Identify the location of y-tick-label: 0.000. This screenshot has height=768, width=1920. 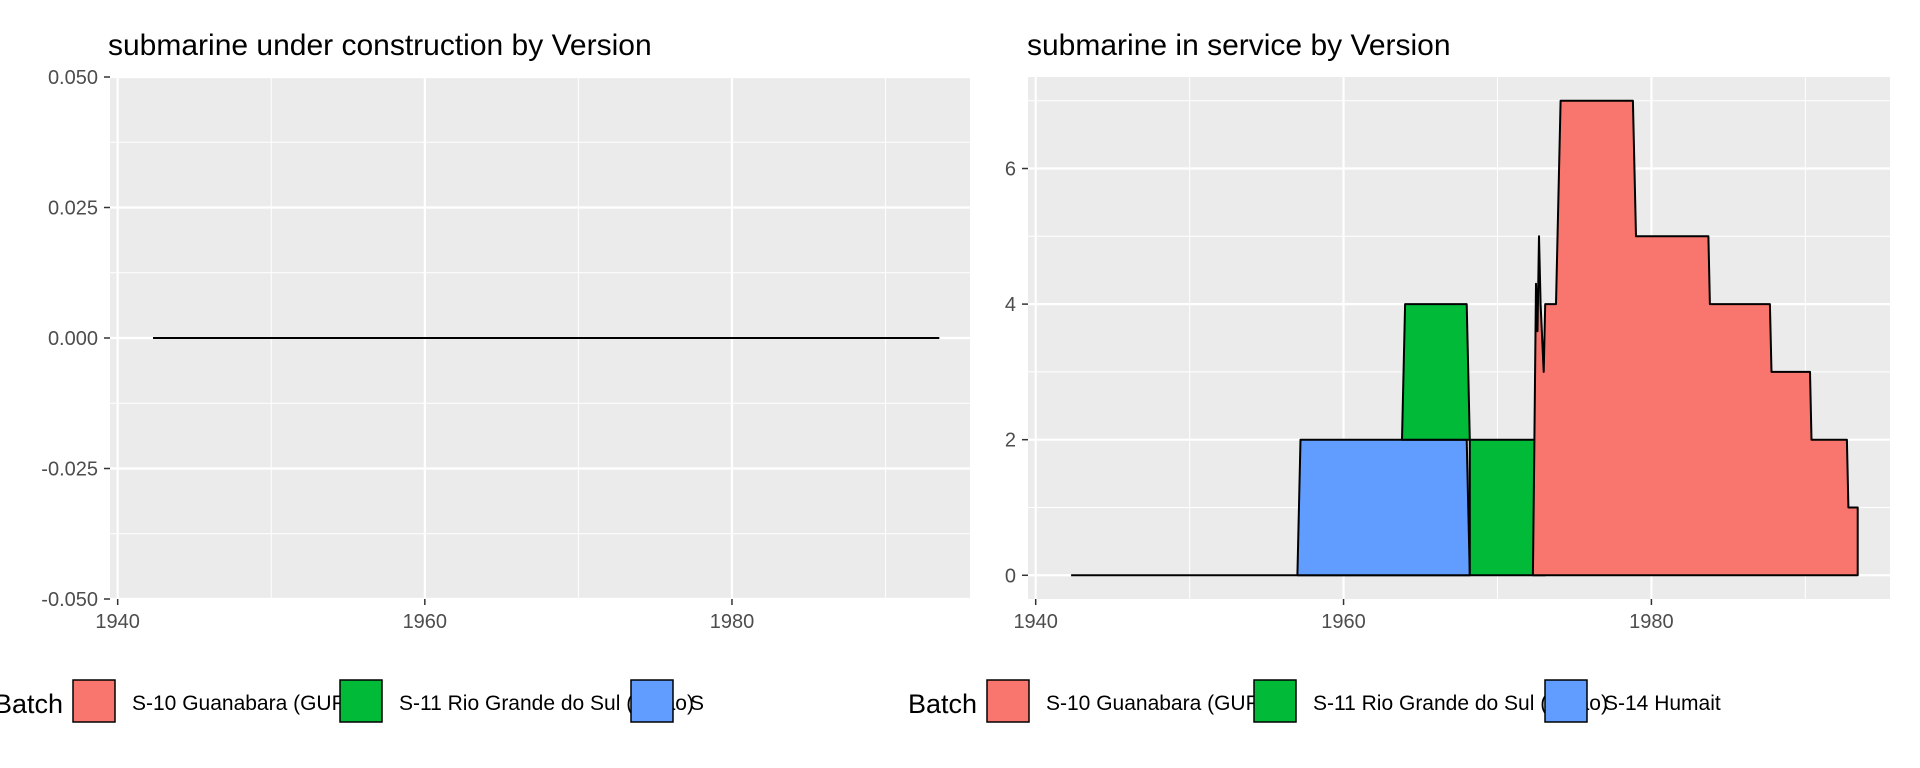
(73, 339).